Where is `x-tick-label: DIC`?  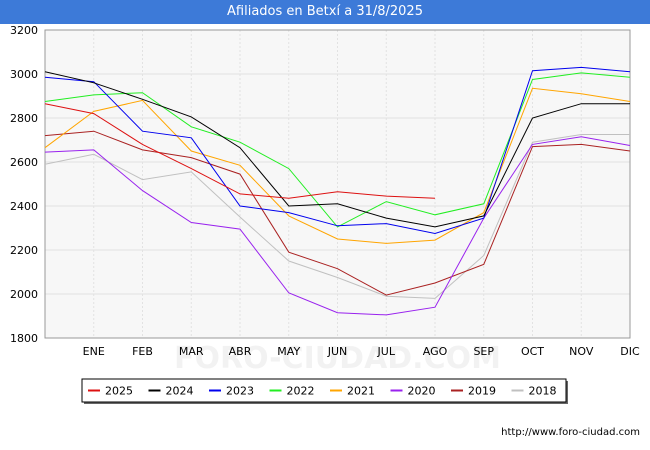 x-tick-label: DIC is located at coordinates (630, 351).